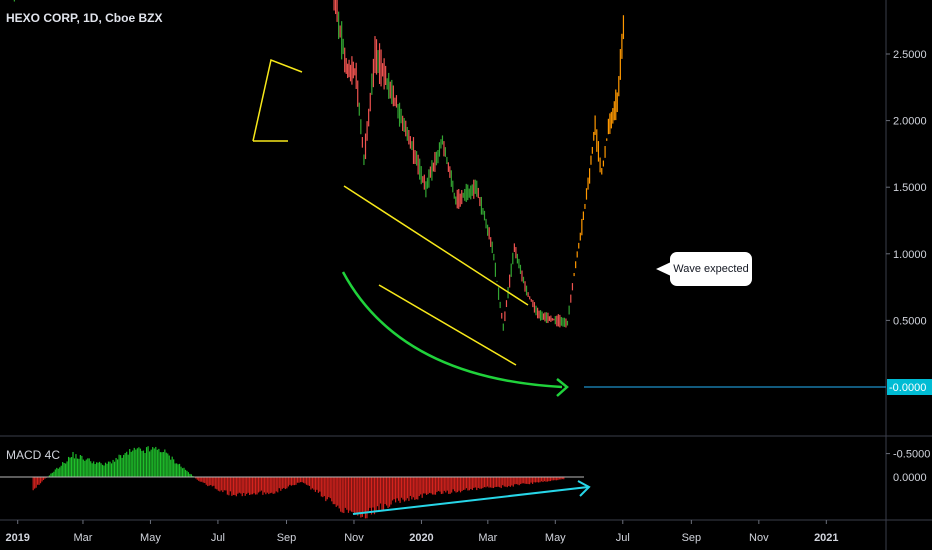  What do you see at coordinates (910, 122) in the screenshot?
I see `y-tick-label: 2.0000` at bounding box center [910, 122].